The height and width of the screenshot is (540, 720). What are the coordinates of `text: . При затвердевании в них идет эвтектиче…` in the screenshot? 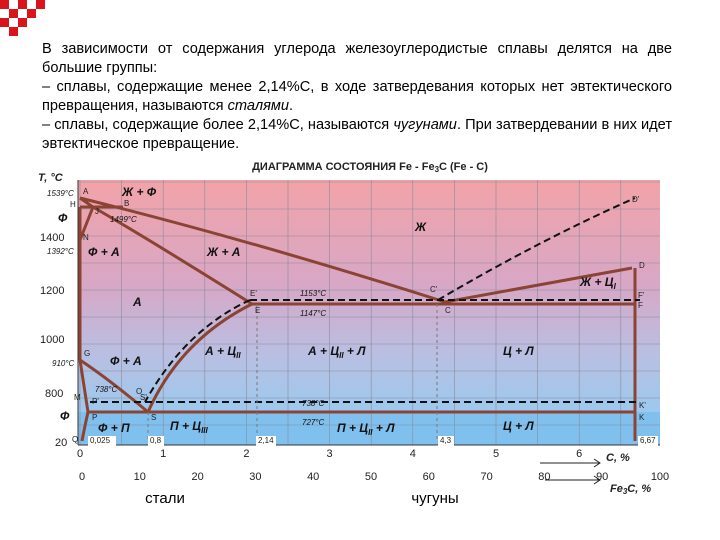 It's located at (357, 134).